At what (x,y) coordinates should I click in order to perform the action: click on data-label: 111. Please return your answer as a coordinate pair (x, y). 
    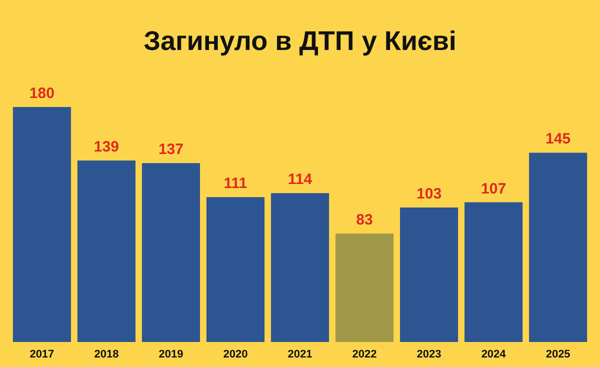
    Looking at the image, I should click on (236, 183).